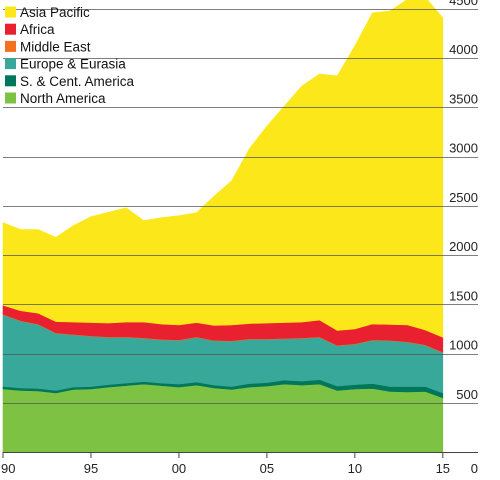  What do you see at coordinates (463, 197) in the screenshot?
I see `y-tick-label: 2500` at bounding box center [463, 197].